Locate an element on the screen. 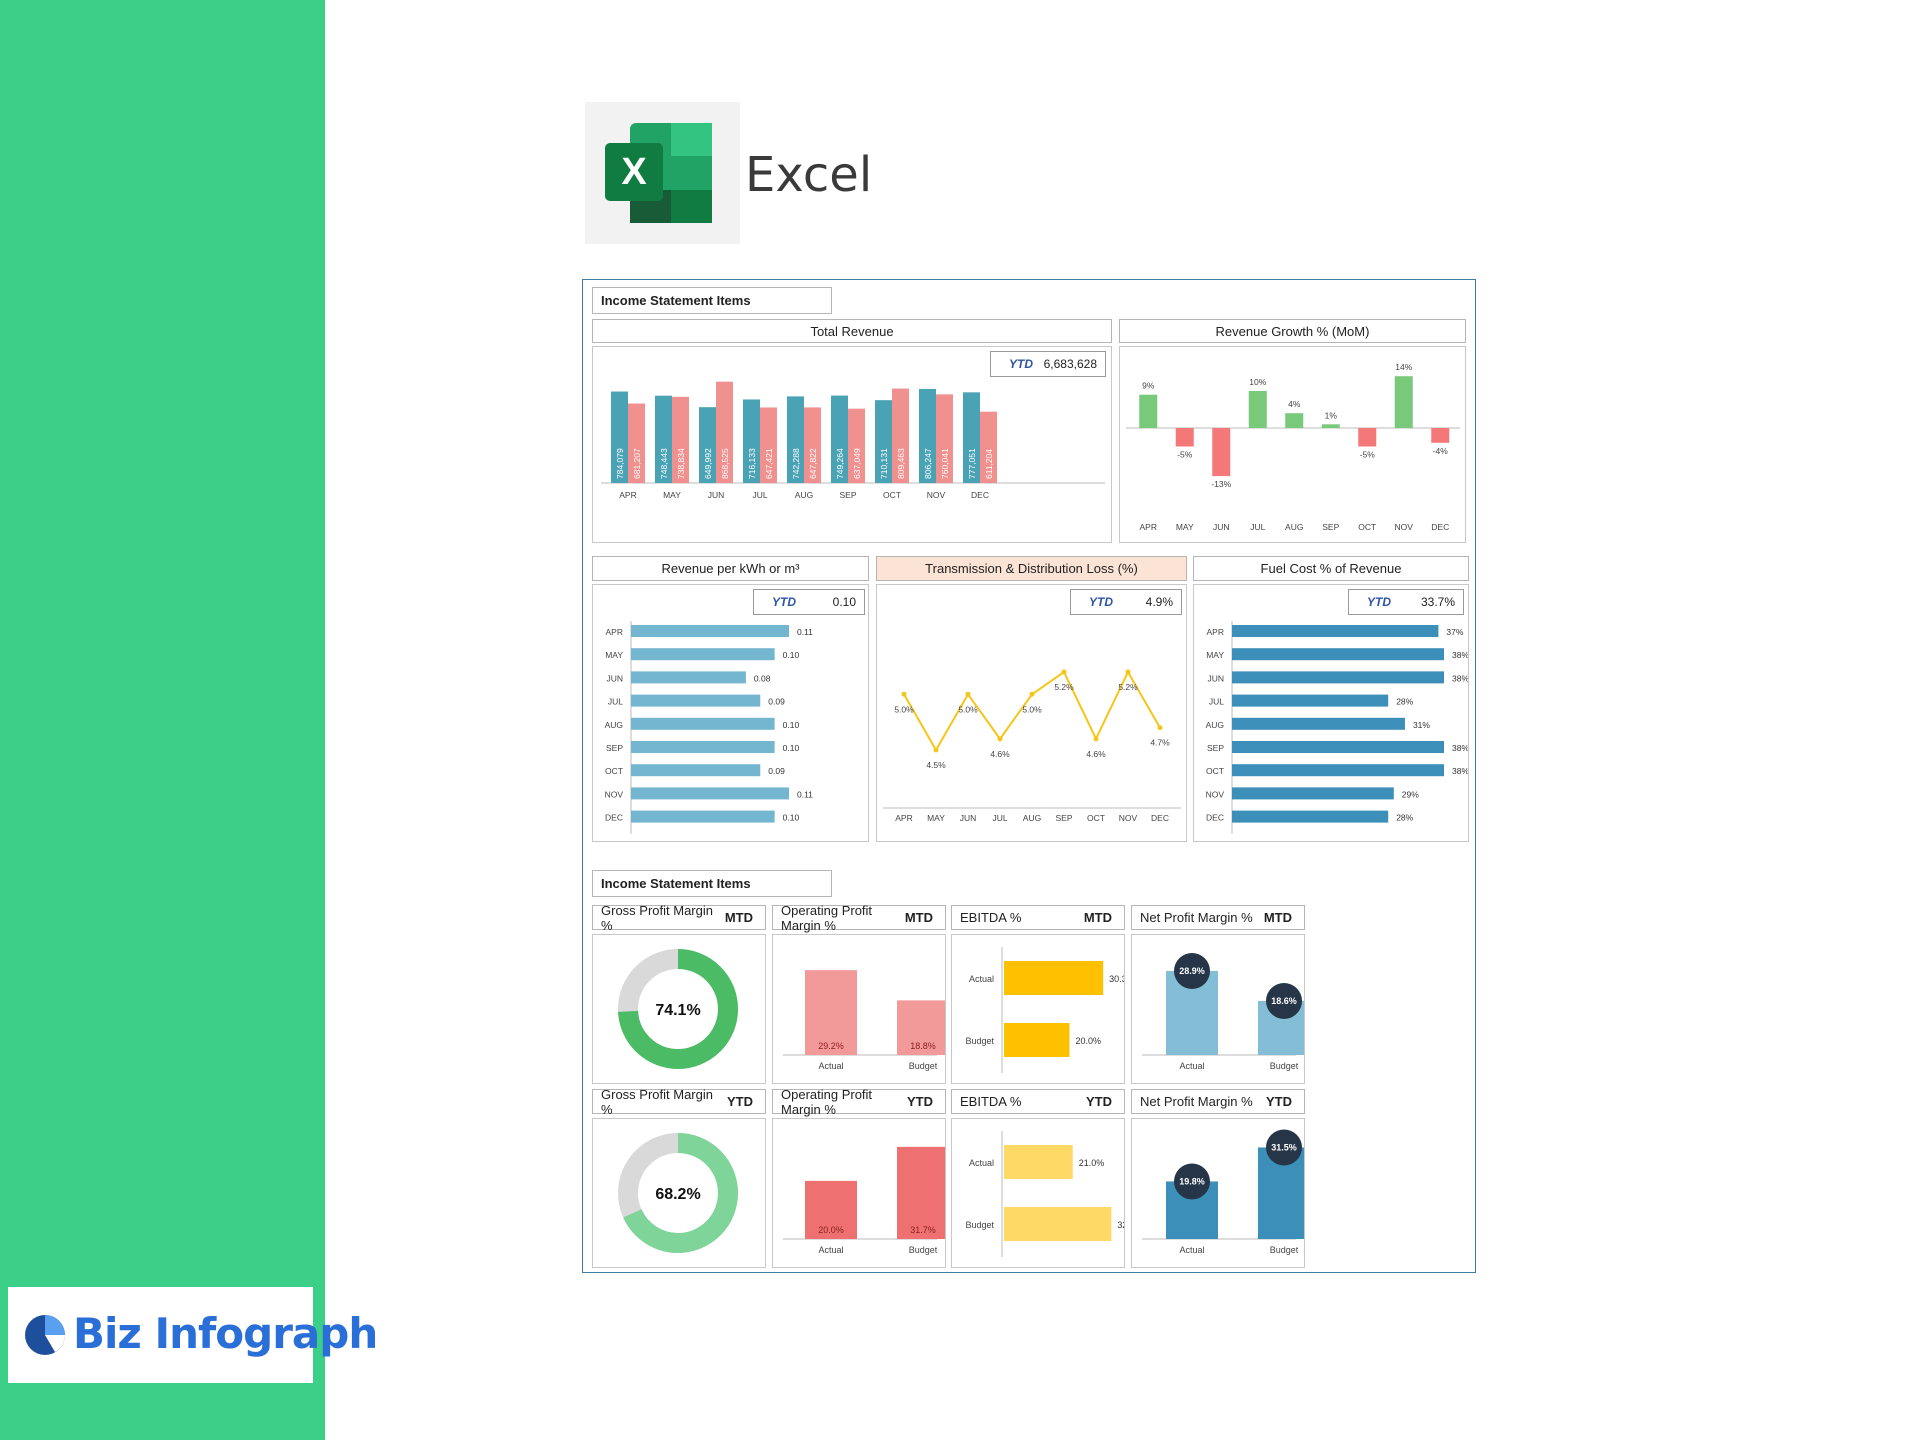  kpi-title-text: Gross Profit Margin % is located at coordinates (657, 917).